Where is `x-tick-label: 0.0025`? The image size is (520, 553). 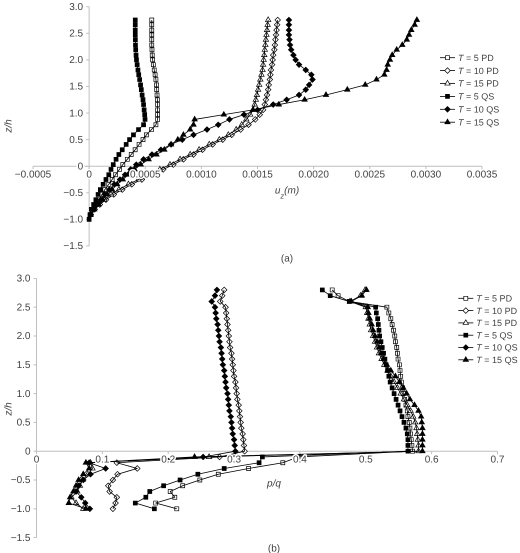 x-tick-label: 0.0025 is located at coordinates (370, 174).